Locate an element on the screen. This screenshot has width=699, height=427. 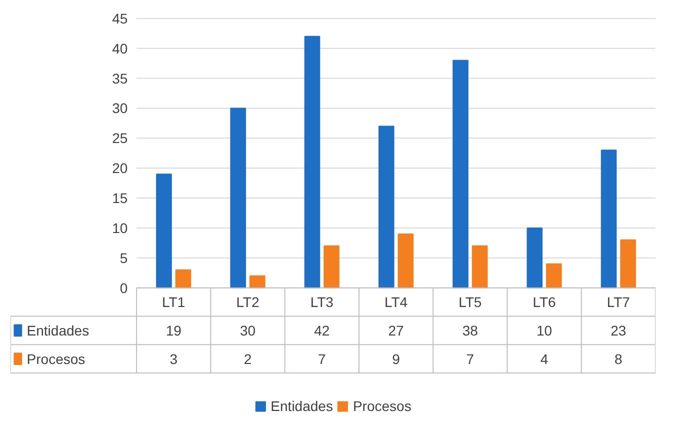
data-label: 27 is located at coordinates (396, 330).